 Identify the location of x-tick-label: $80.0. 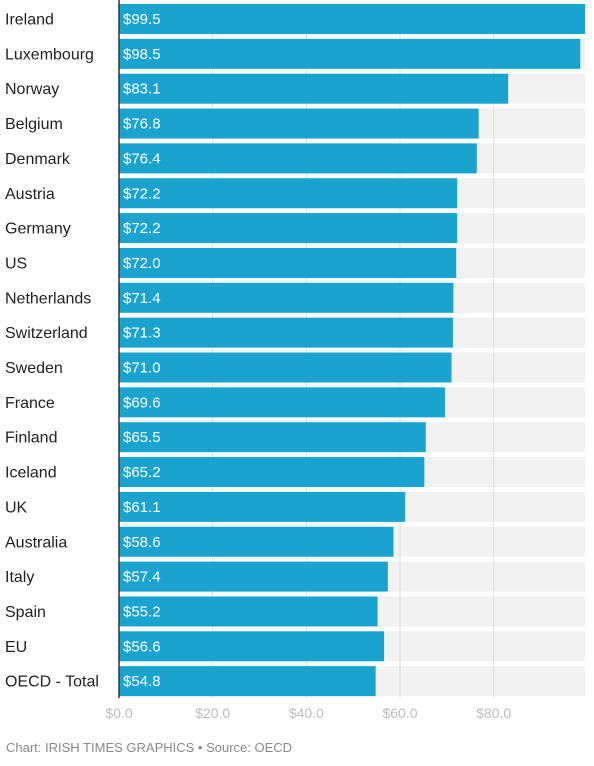
(493, 713).